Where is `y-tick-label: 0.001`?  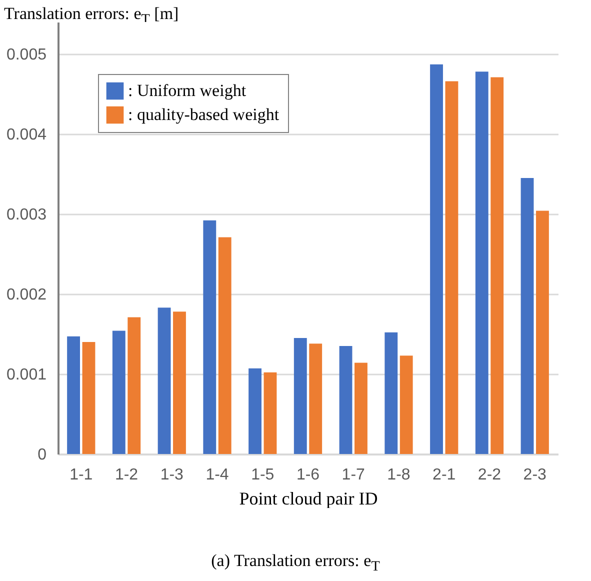
y-tick-label: 0.001 is located at coordinates (26, 375).